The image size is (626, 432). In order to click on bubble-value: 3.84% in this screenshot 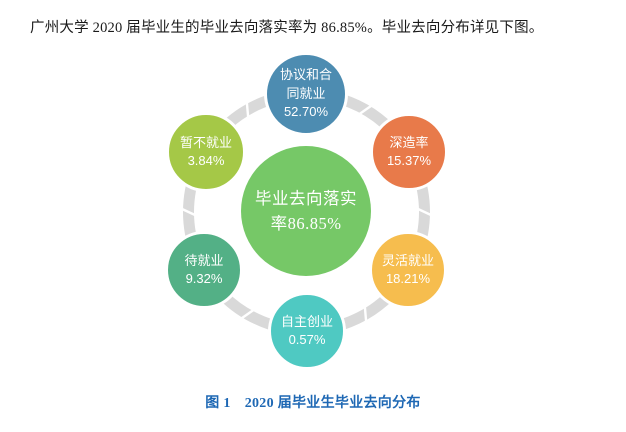, I will do `click(206, 160)`.